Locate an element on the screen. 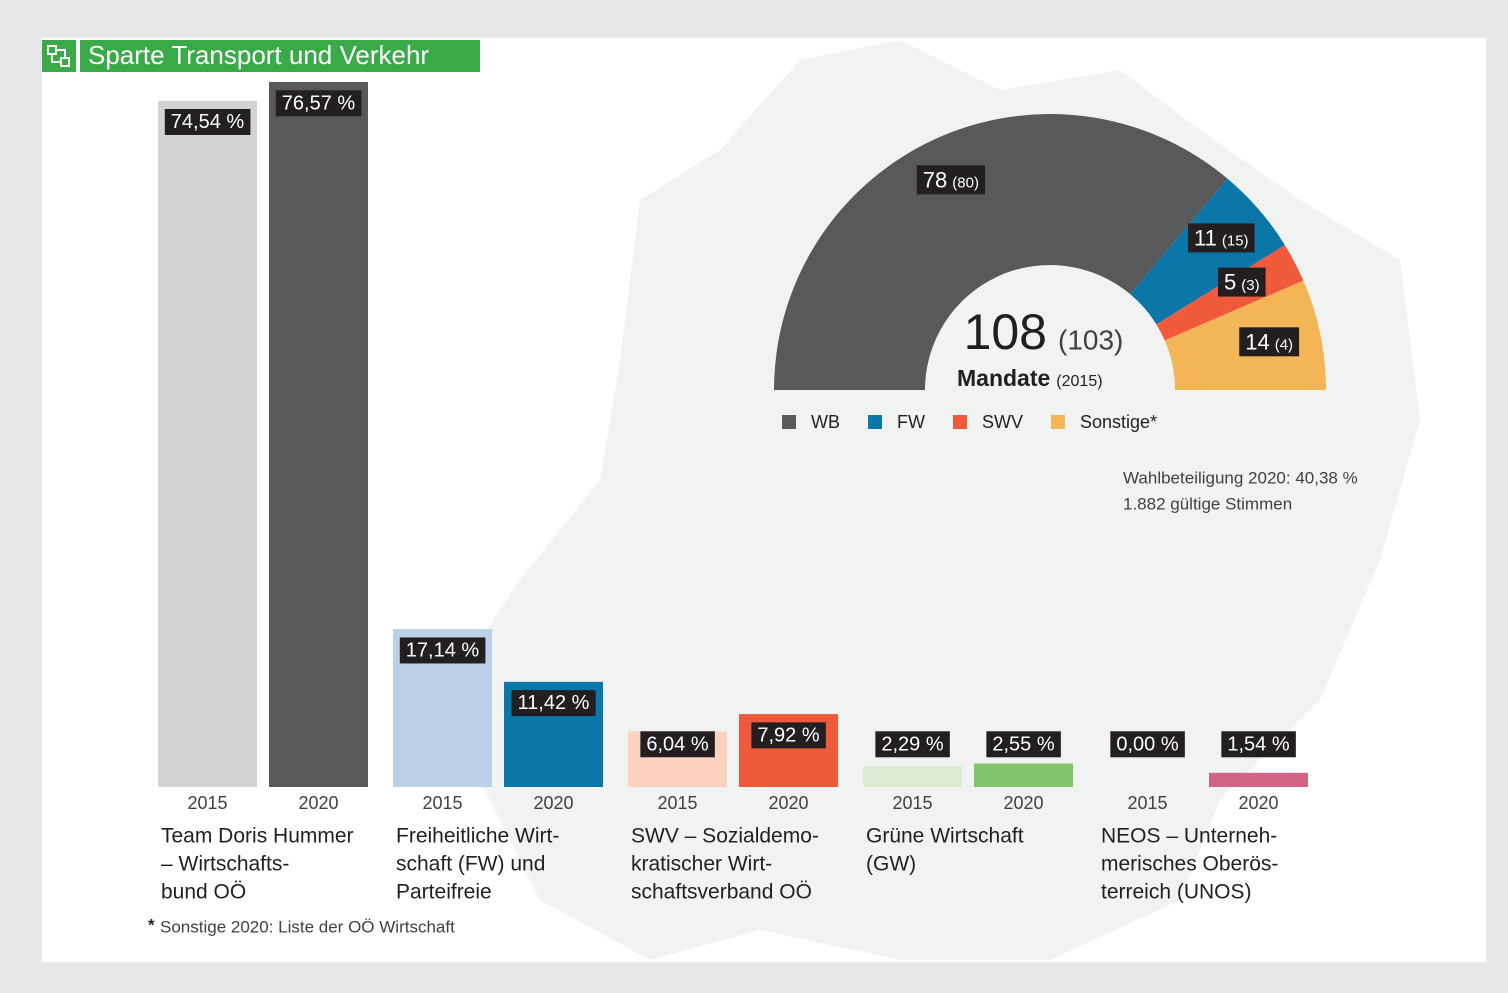  segment-value: 78 is located at coordinates (935, 179).